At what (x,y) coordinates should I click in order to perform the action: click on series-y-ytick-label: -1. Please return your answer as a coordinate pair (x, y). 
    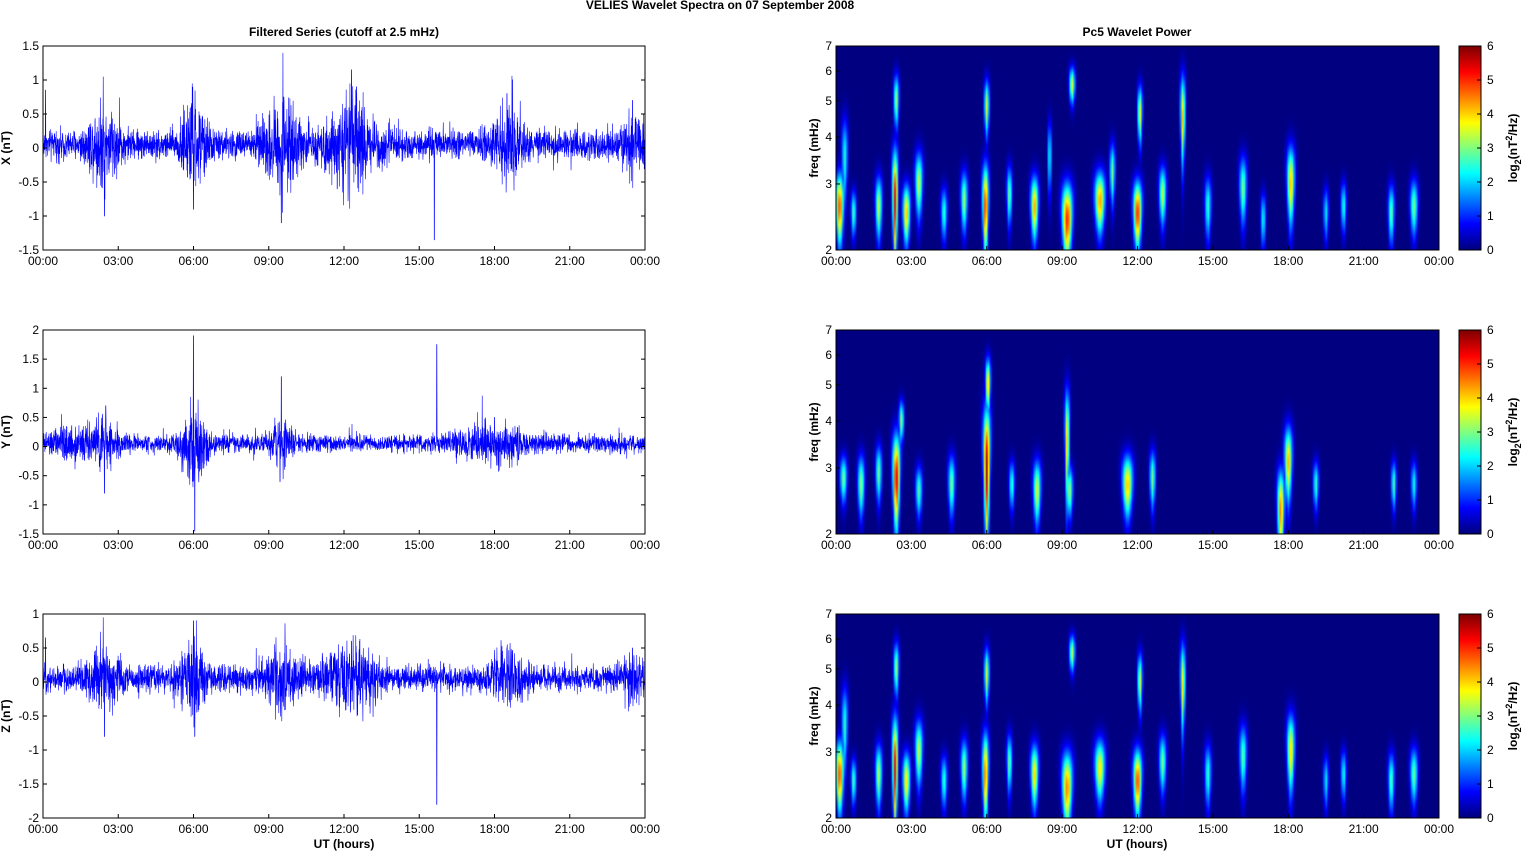
    Looking at the image, I should click on (33, 505).